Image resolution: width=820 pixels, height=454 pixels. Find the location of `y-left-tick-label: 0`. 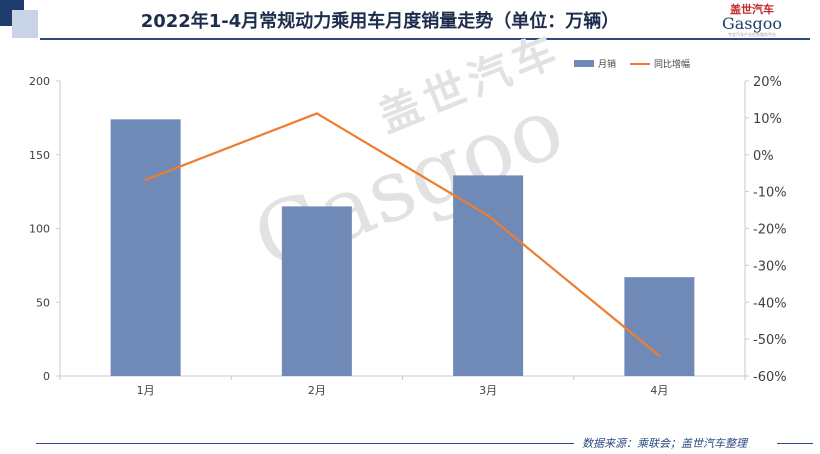

y-left-tick-label: 0 is located at coordinates (46, 376).